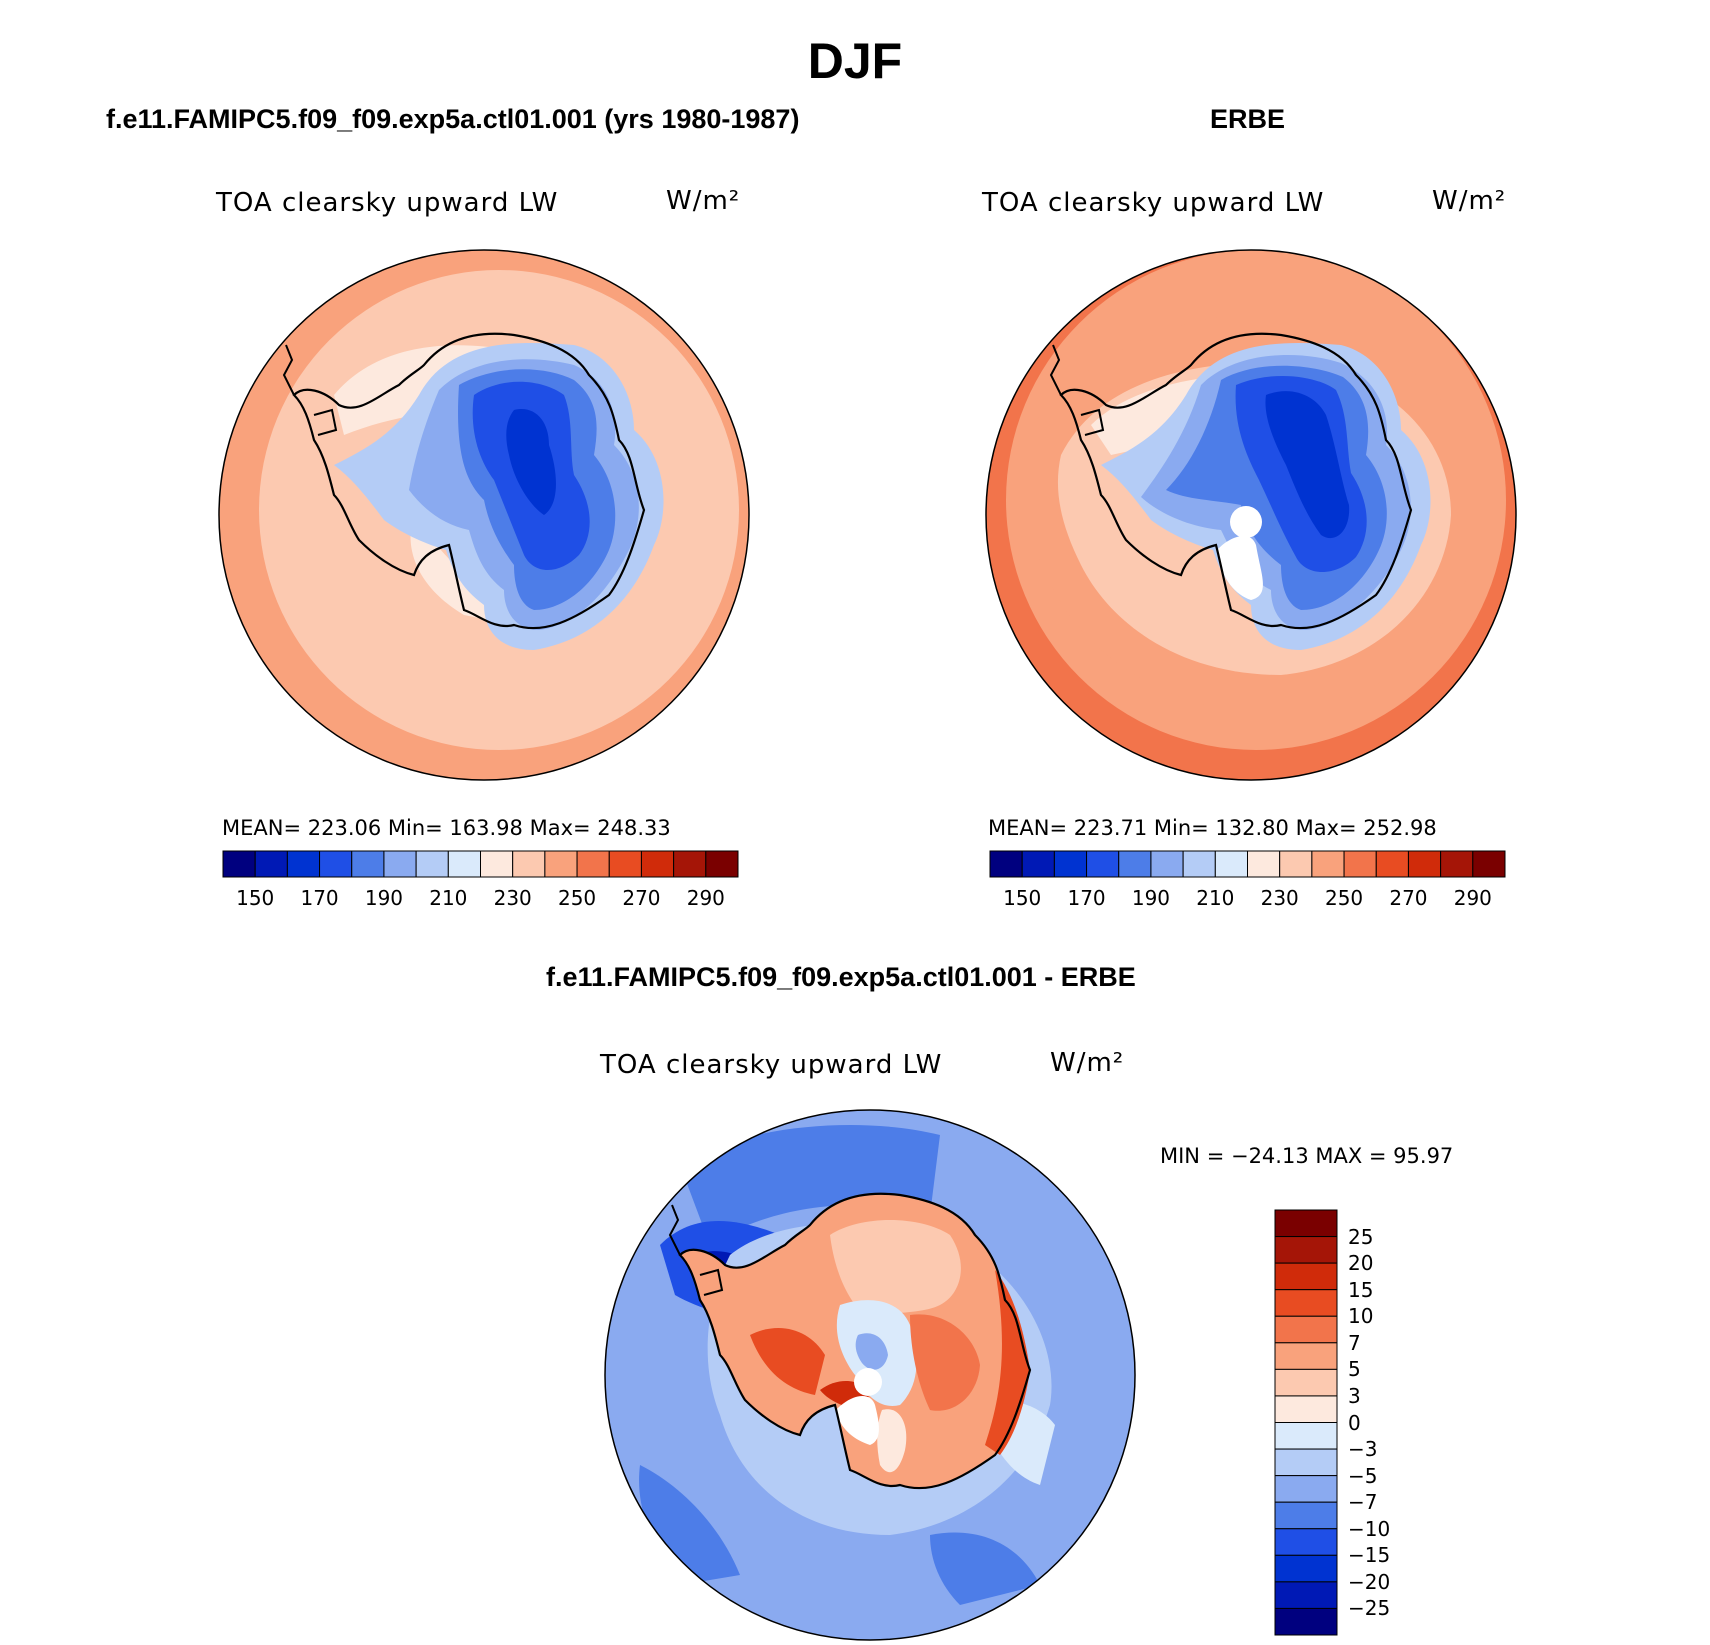 The image size is (1710, 1645). I want to click on diff-colorbar-tick-label: 7, so click(1354, 1342).